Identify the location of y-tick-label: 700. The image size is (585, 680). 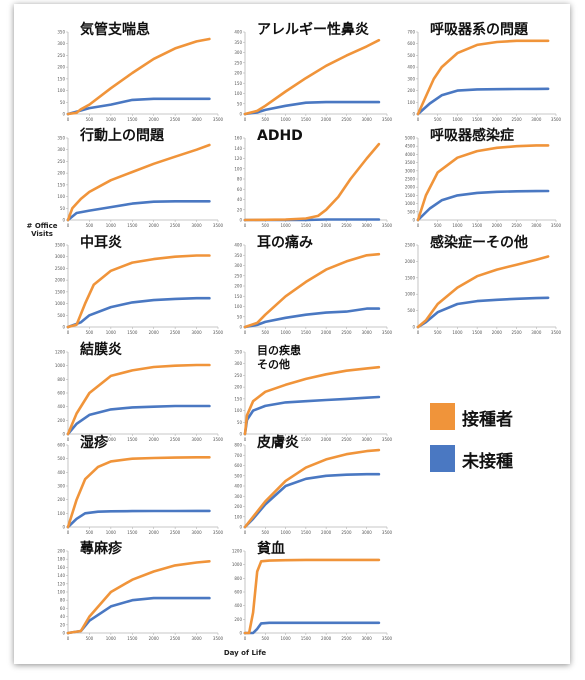
(238, 455).